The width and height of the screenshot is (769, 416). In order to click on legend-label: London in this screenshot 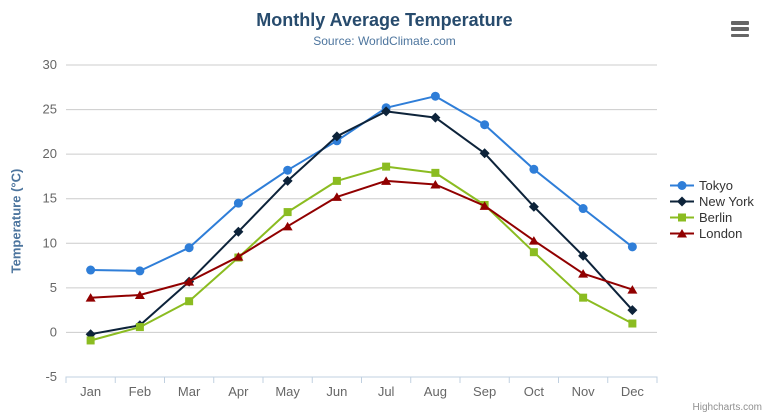, I will do `click(721, 233)`.